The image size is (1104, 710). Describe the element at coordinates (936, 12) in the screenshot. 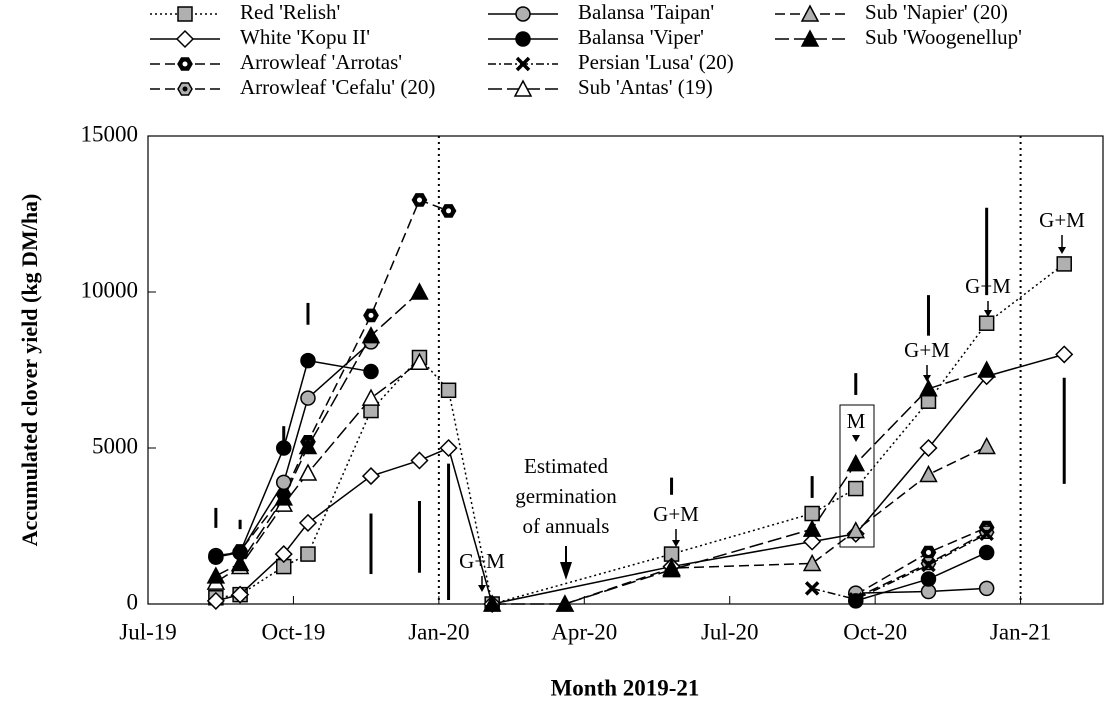

I see `legend-label: Sub 'Napier' (20)` at that location.